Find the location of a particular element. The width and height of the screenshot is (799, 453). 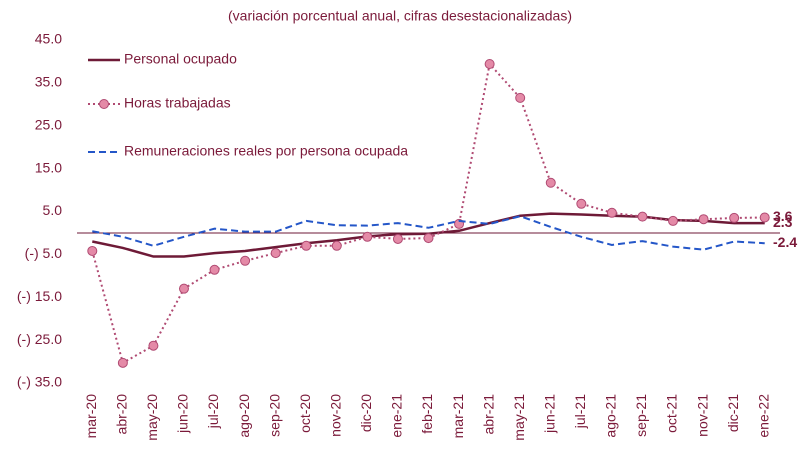

x-tick-label: ago-20 is located at coordinates (244, 416).